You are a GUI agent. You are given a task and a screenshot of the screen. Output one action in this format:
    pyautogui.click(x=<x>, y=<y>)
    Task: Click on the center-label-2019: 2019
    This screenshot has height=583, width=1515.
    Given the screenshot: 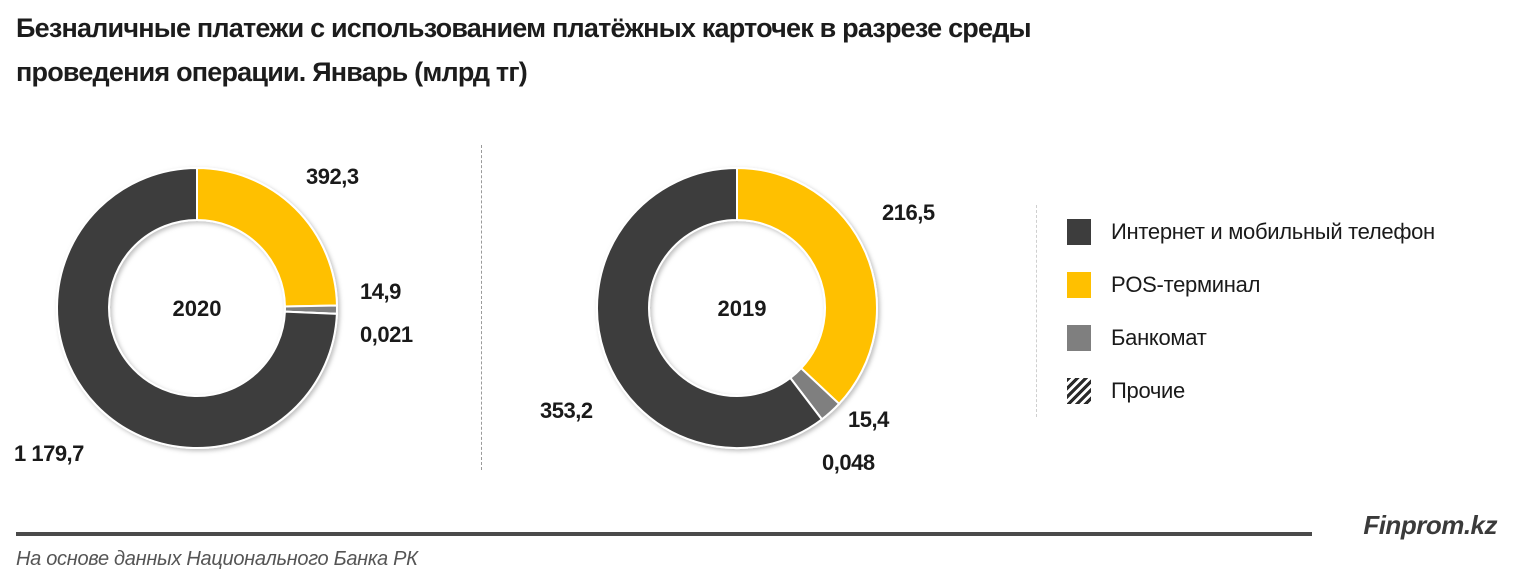 What is the action you would take?
    pyautogui.click(x=742, y=308)
    